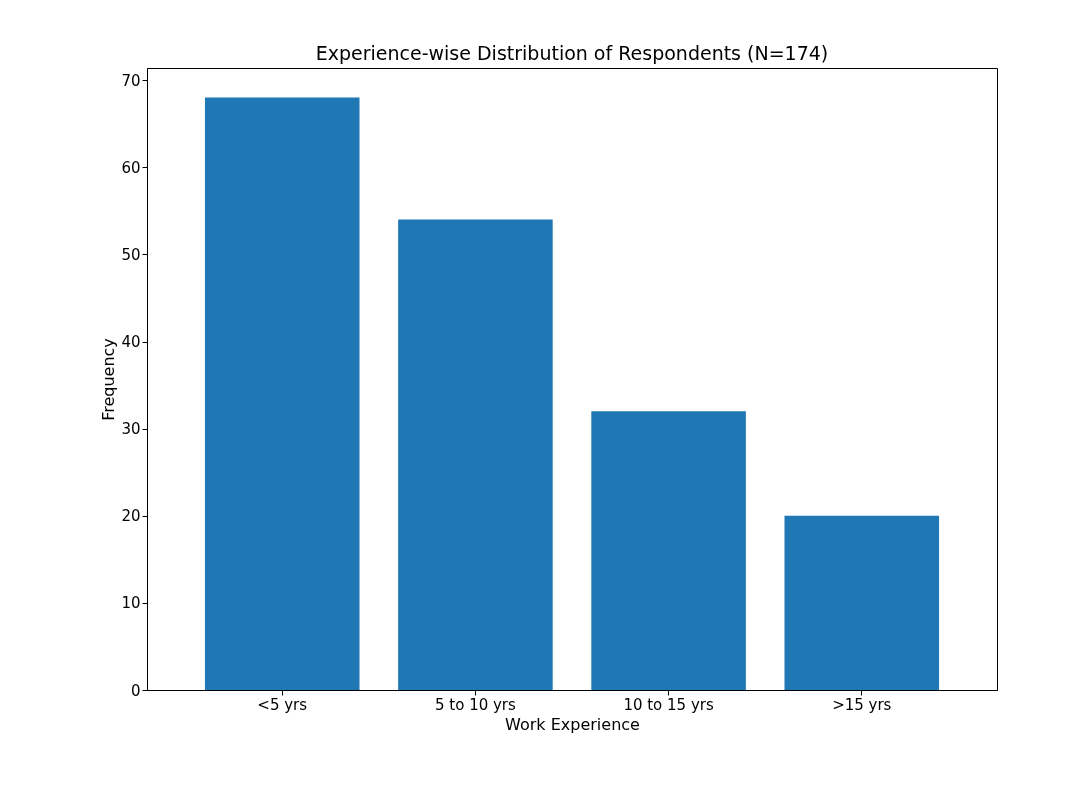 Image resolution: width=1075 pixels, height=791 pixels. What do you see at coordinates (862, 704) in the screenshot?
I see `x-tick-label: >15 yrs` at bounding box center [862, 704].